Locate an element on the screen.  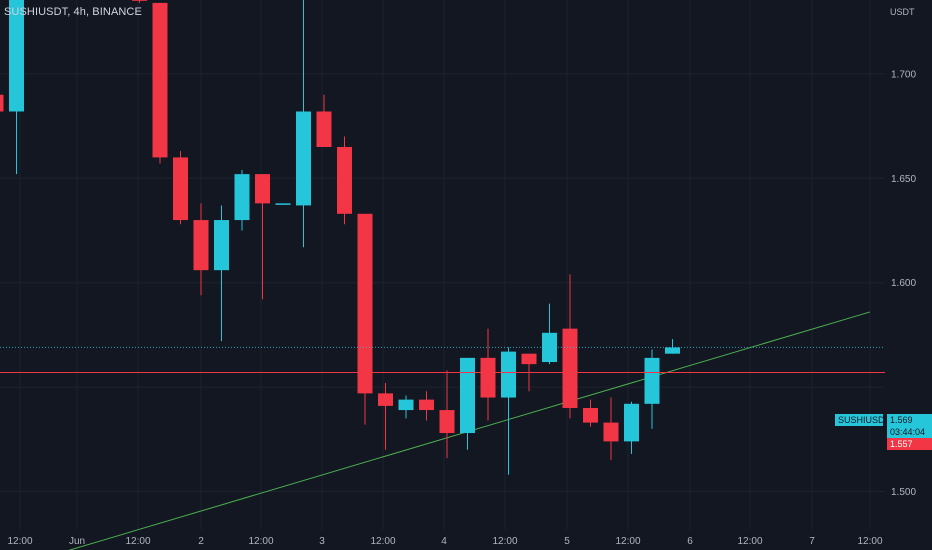
price-unit-label: USDT is located at coordinates (902, 12).